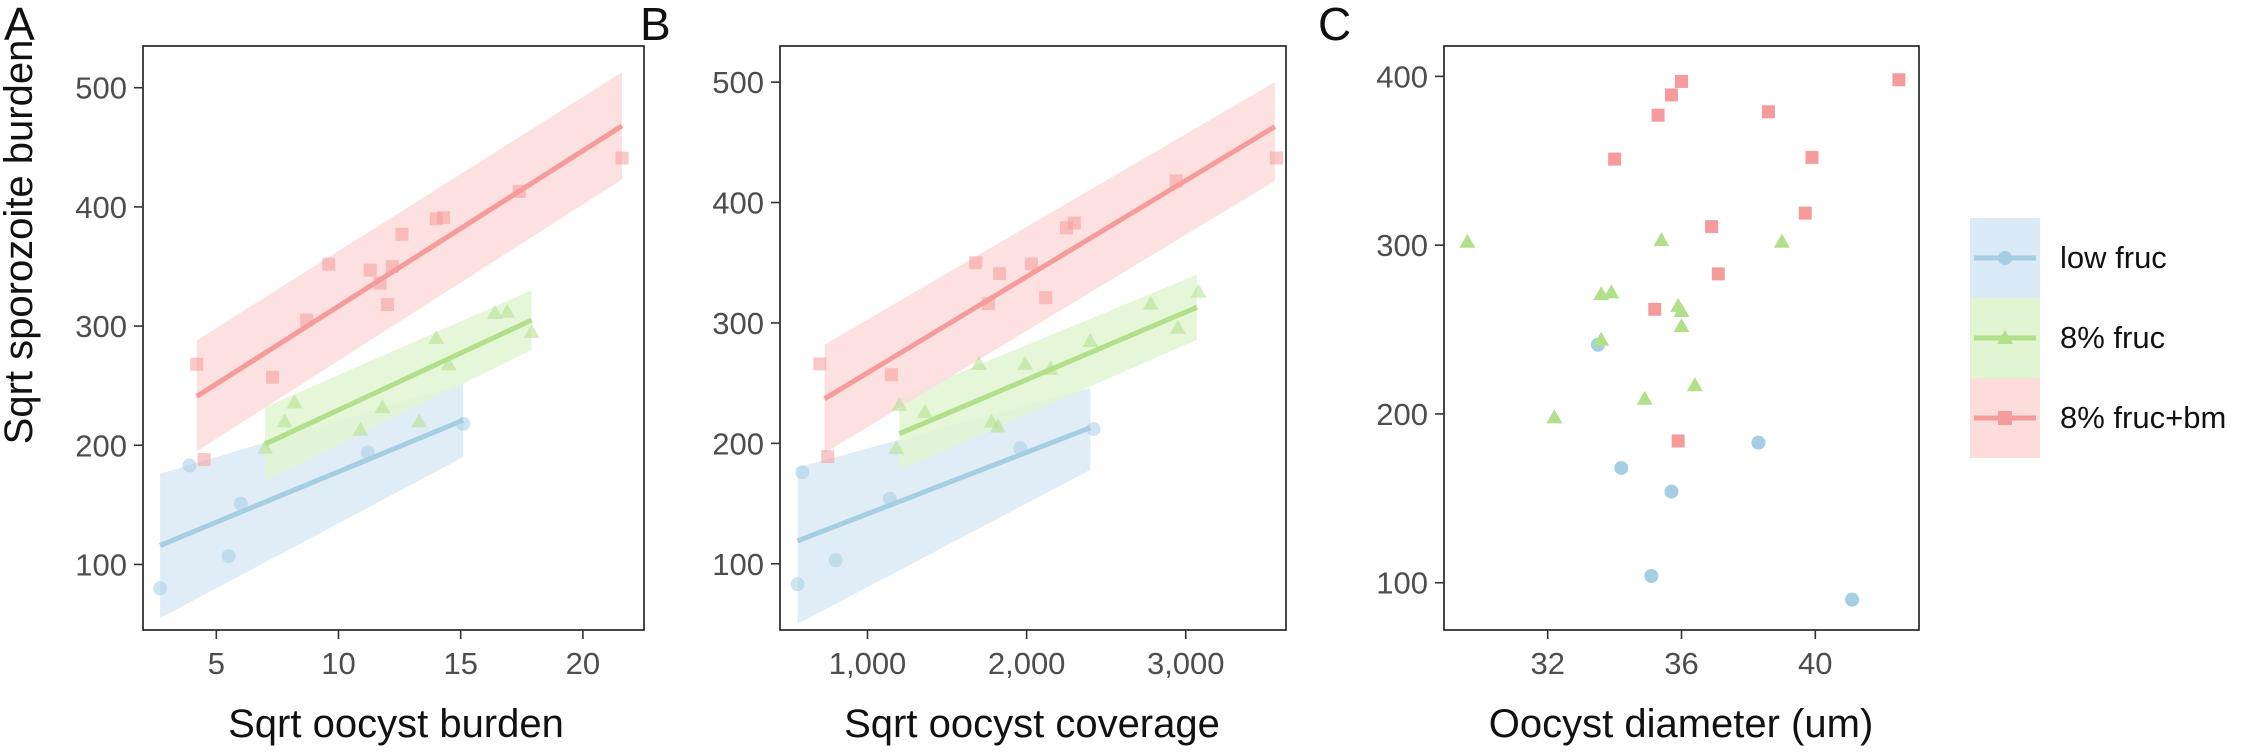 The image size is (2265, 754). I want to click on legend-square-icon, so click(2005, 418).